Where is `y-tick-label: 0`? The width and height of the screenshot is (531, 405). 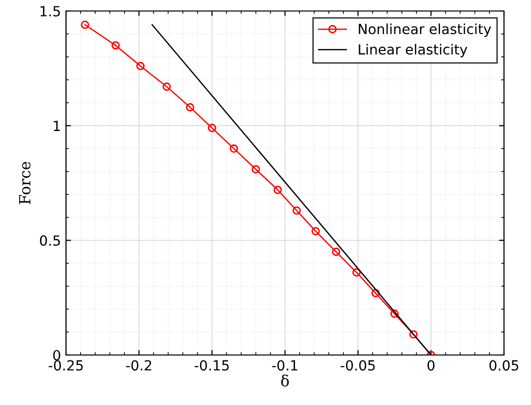
y-tick-label: 0 is located at coordinates (56, 355).